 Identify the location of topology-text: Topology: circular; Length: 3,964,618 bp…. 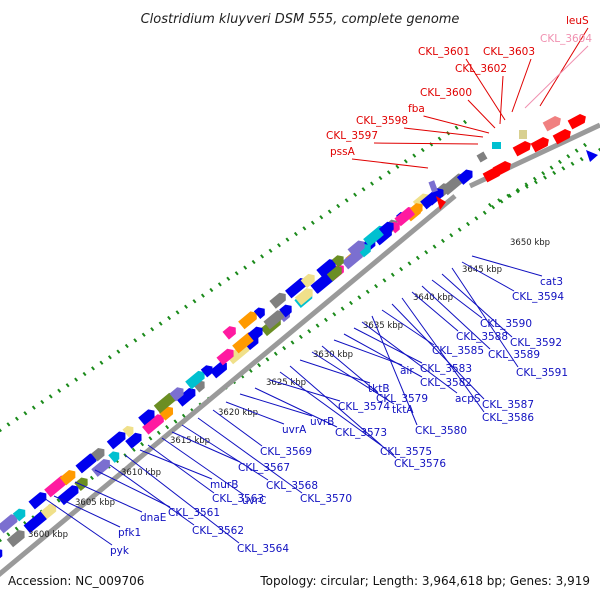
(424, 581).